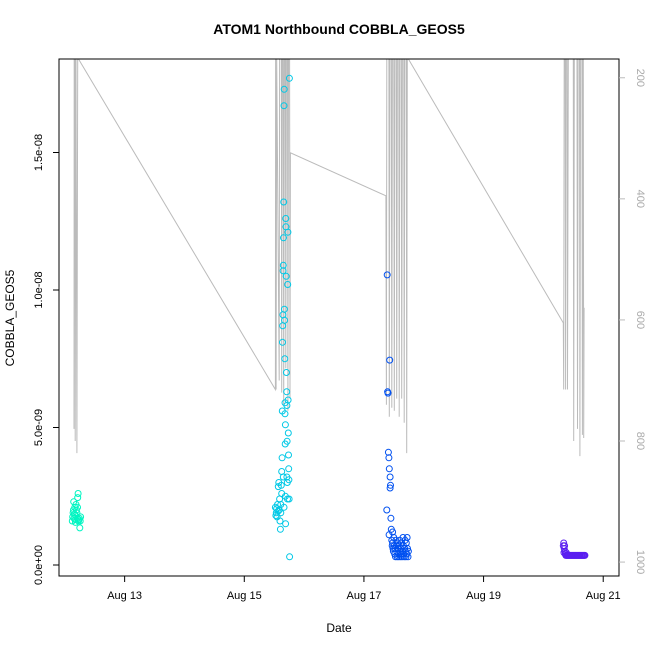  I want to click on x-tick-label: Aug 15, so click(244, 596).